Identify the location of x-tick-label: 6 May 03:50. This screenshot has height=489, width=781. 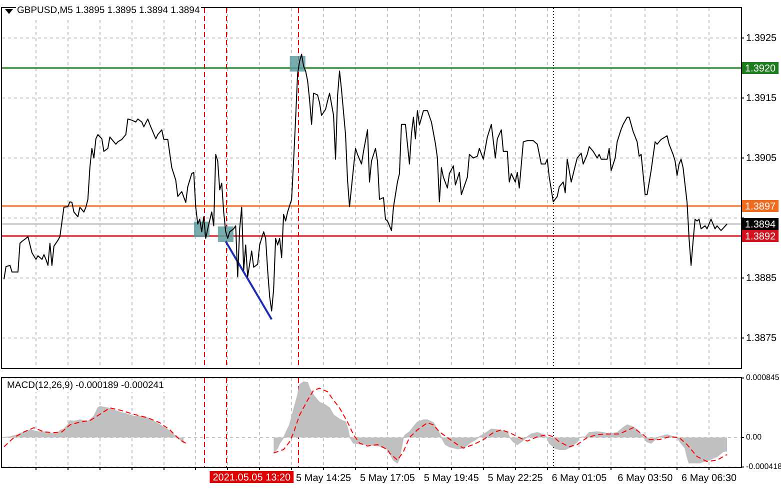
(646, 478).